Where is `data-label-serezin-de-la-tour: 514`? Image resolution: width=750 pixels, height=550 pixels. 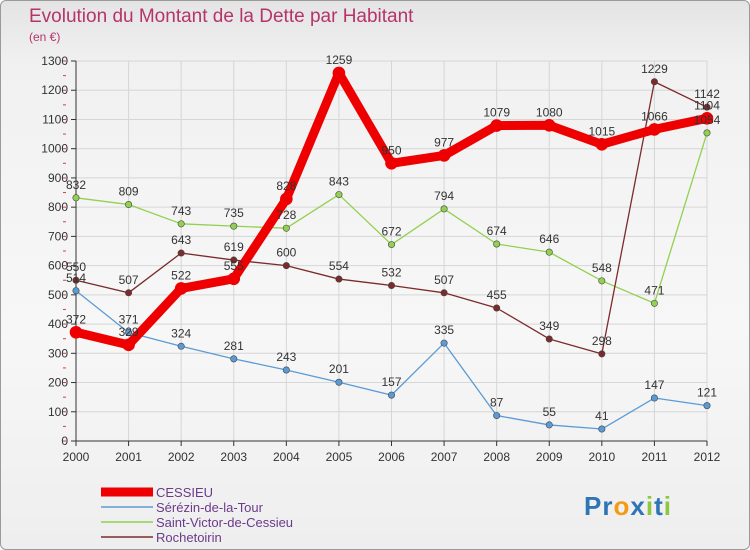 data-label-serezin-de-la-tour: 514 is located at coordinates (76, 278).